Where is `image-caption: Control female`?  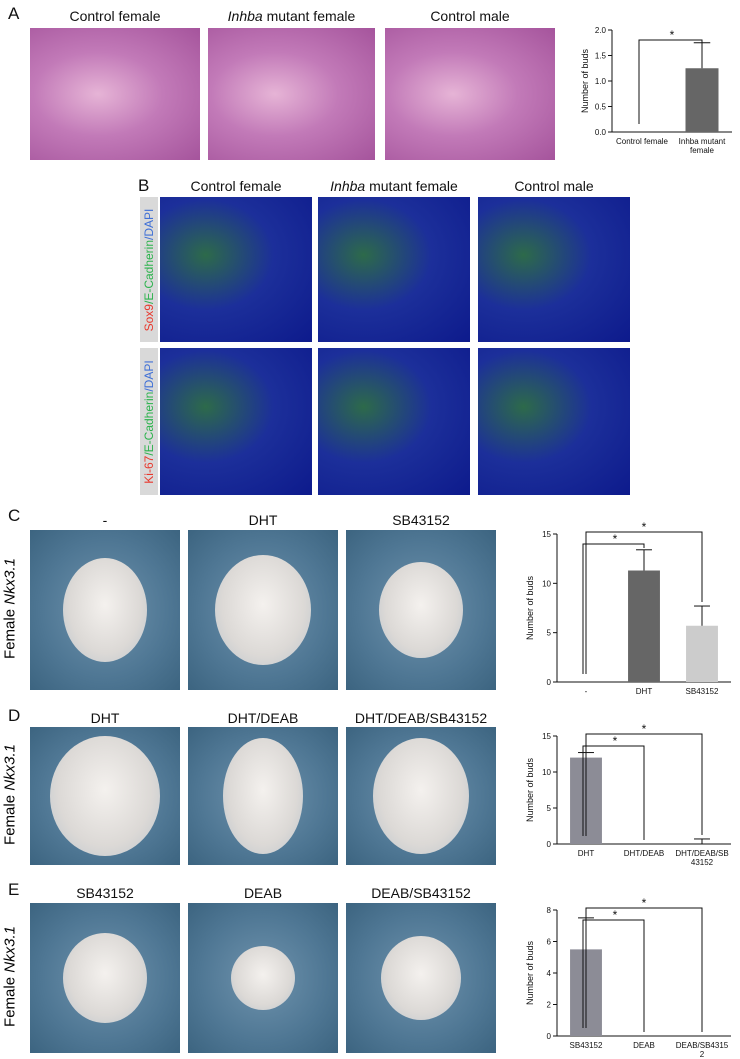
image-caption: Control female is located at coordinates (236, 186).